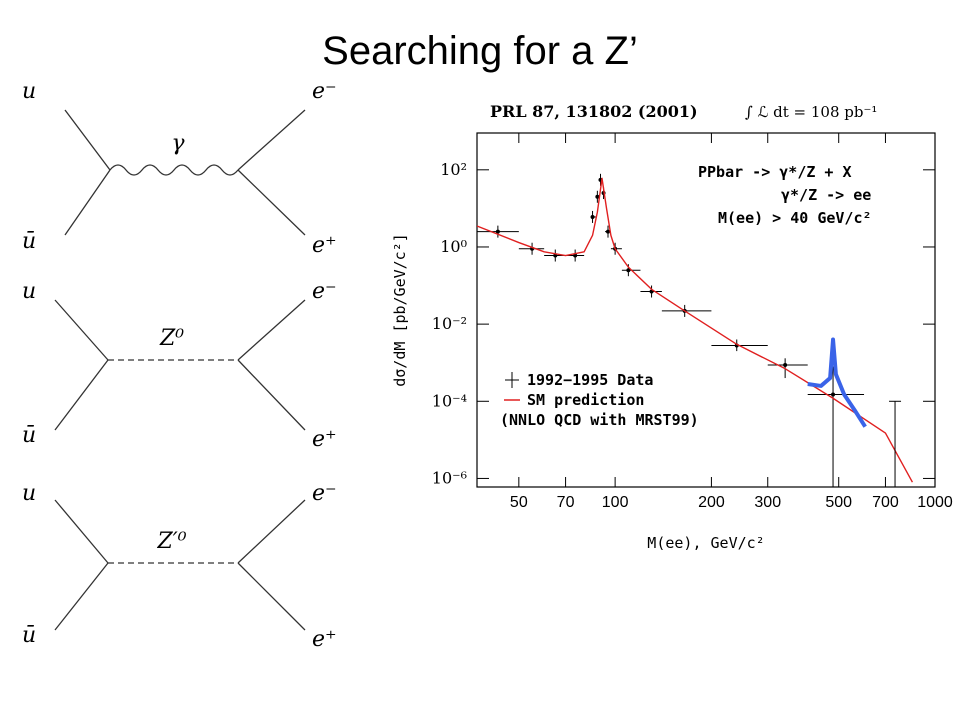  I want to click on y-tick-label: 10², so click(453, 169).